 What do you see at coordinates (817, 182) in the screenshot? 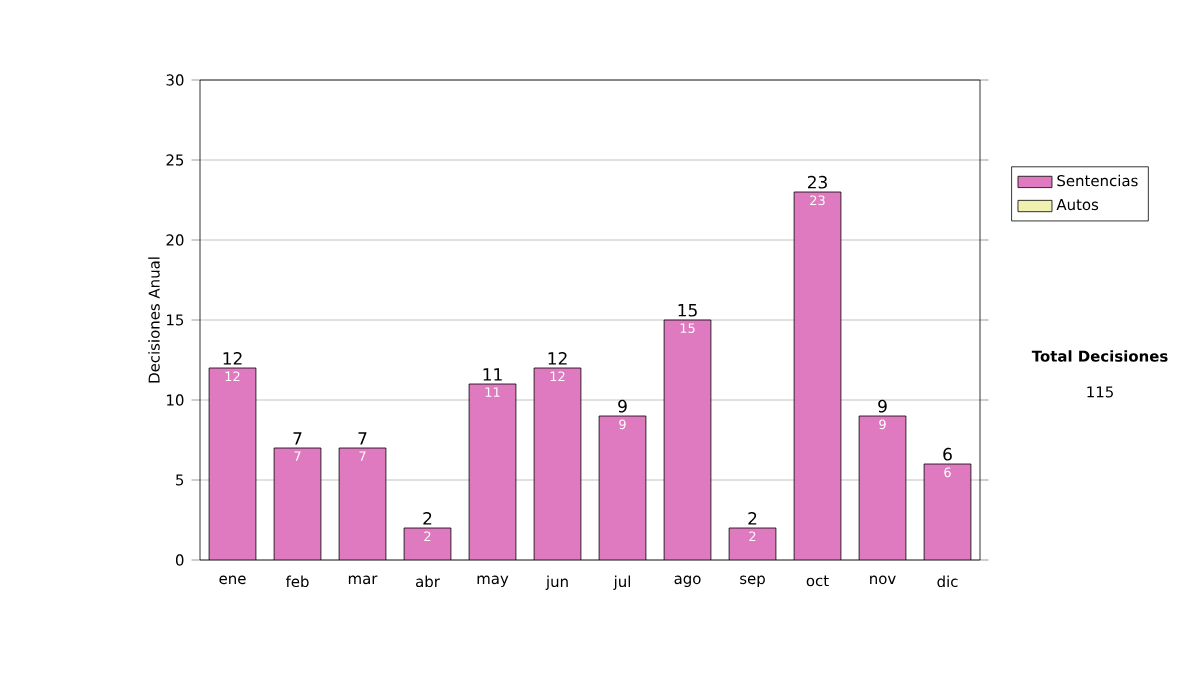
I see `total-label: 23` at bounding box center [817, 182].